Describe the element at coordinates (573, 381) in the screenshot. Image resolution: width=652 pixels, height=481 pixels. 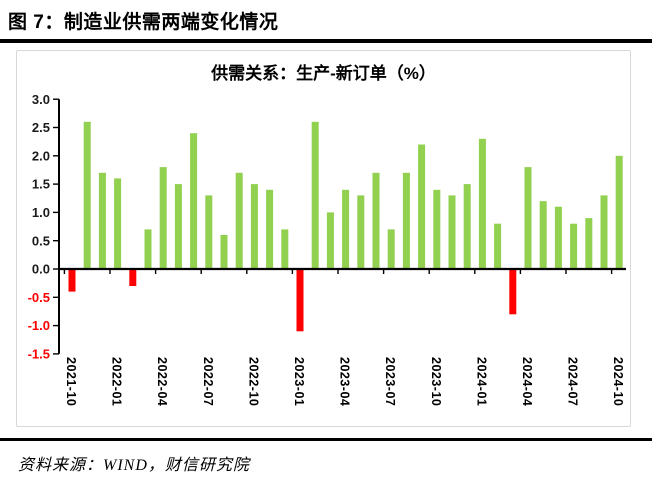
I see `x-tick-label: 2024-07` at that location.